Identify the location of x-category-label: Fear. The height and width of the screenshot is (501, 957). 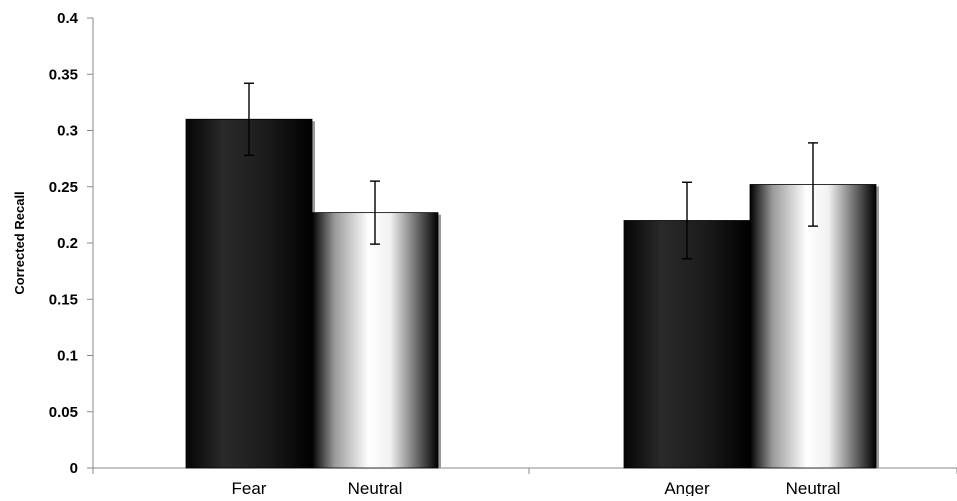
(249, 487).